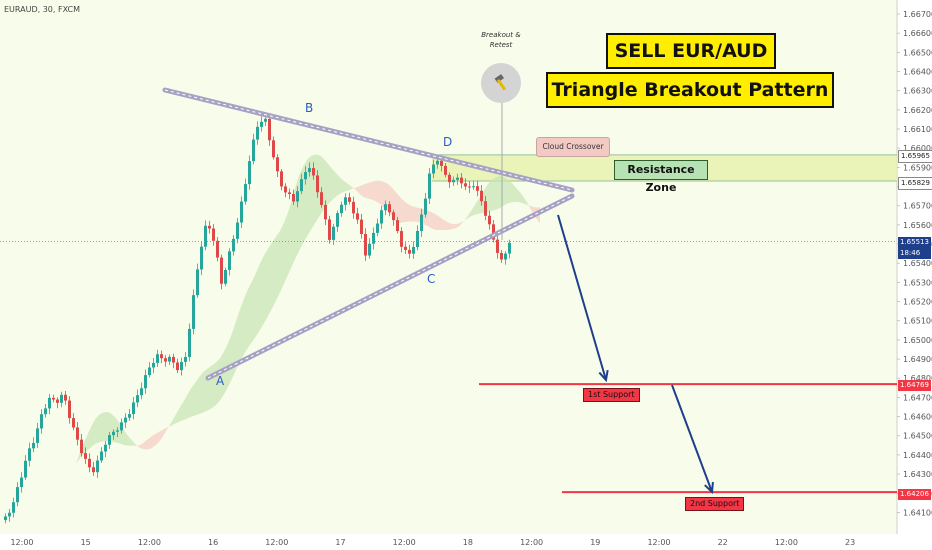 Image resolution: width=932 pixels, height=550 pixels. Describe the element at coordinates (501, 83) in the screenshot. I see `hammer-icon` at that location.